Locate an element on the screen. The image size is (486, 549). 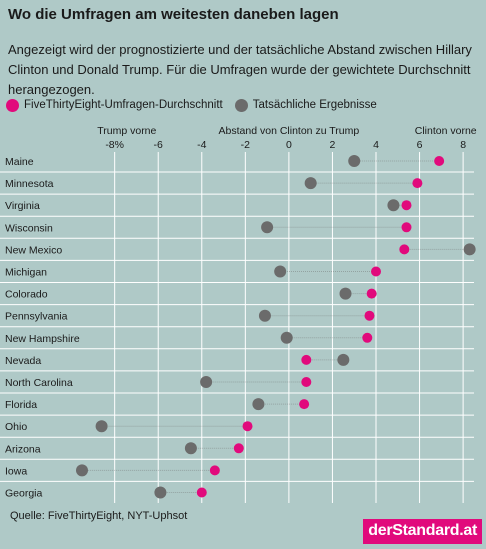
state-label: Virginia is located at coordinates (22, 206).